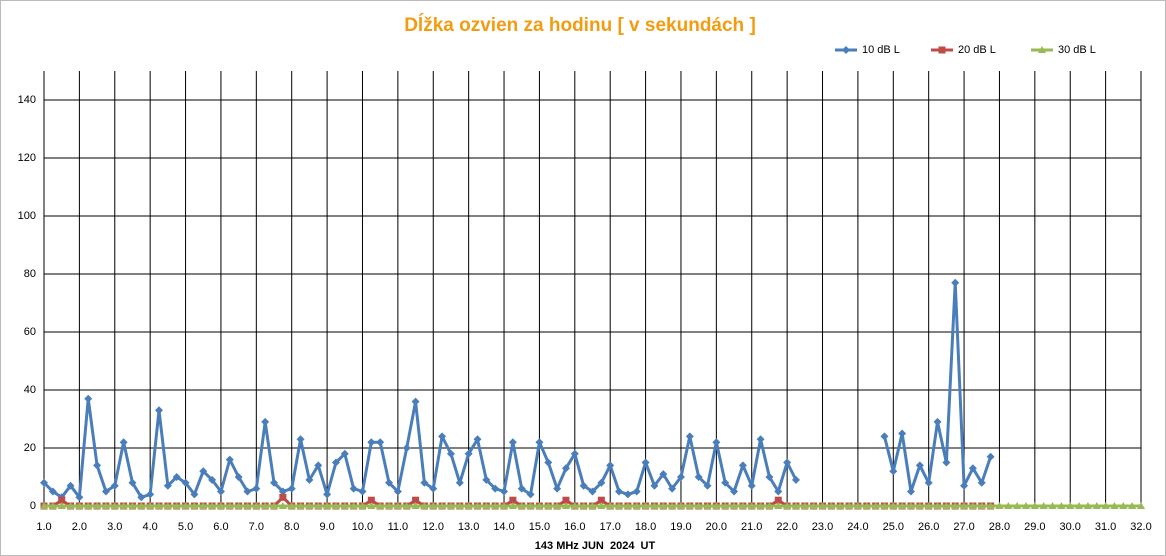 The height and width of the screenshot is (556, 1166). I want to click on x-tick-label: 7.0, so click(256, 527).